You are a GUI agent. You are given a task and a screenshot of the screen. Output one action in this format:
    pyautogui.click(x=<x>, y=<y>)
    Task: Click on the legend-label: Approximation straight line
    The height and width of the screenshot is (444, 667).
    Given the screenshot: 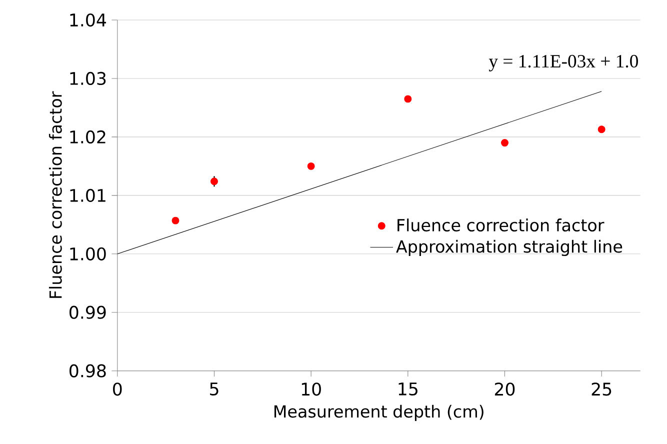 What is the action you would take?
    pyautogui.click(x=509, y=248)
    